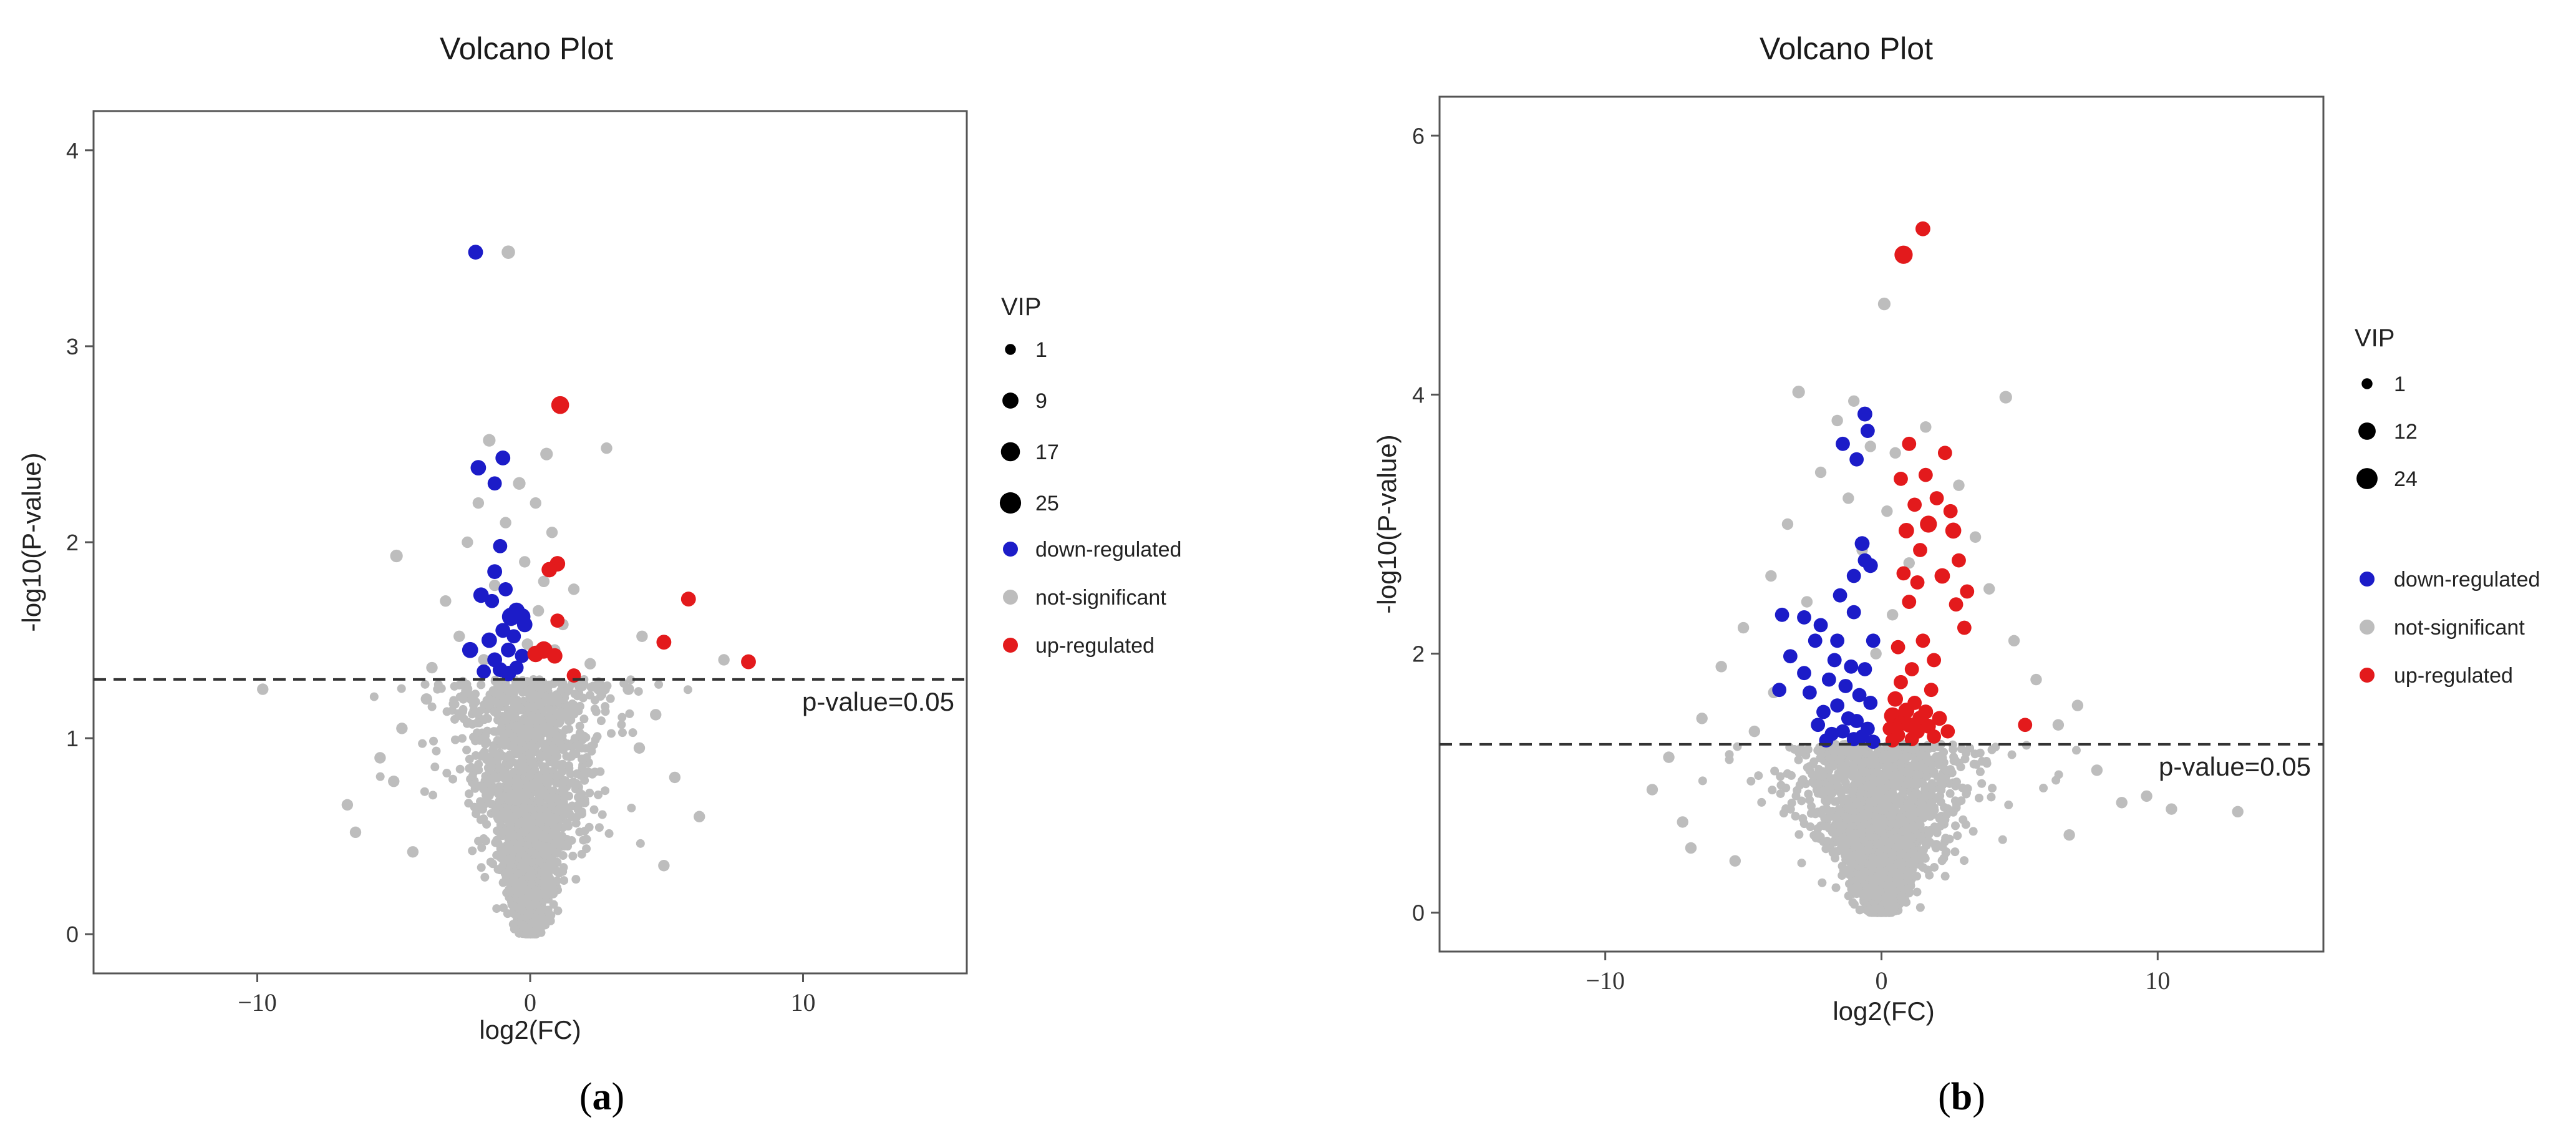  What do you see at coordinates (1047, 452) in the screenshot?
I see `legend-size-label: 17` at bounding box center [1047, 452].